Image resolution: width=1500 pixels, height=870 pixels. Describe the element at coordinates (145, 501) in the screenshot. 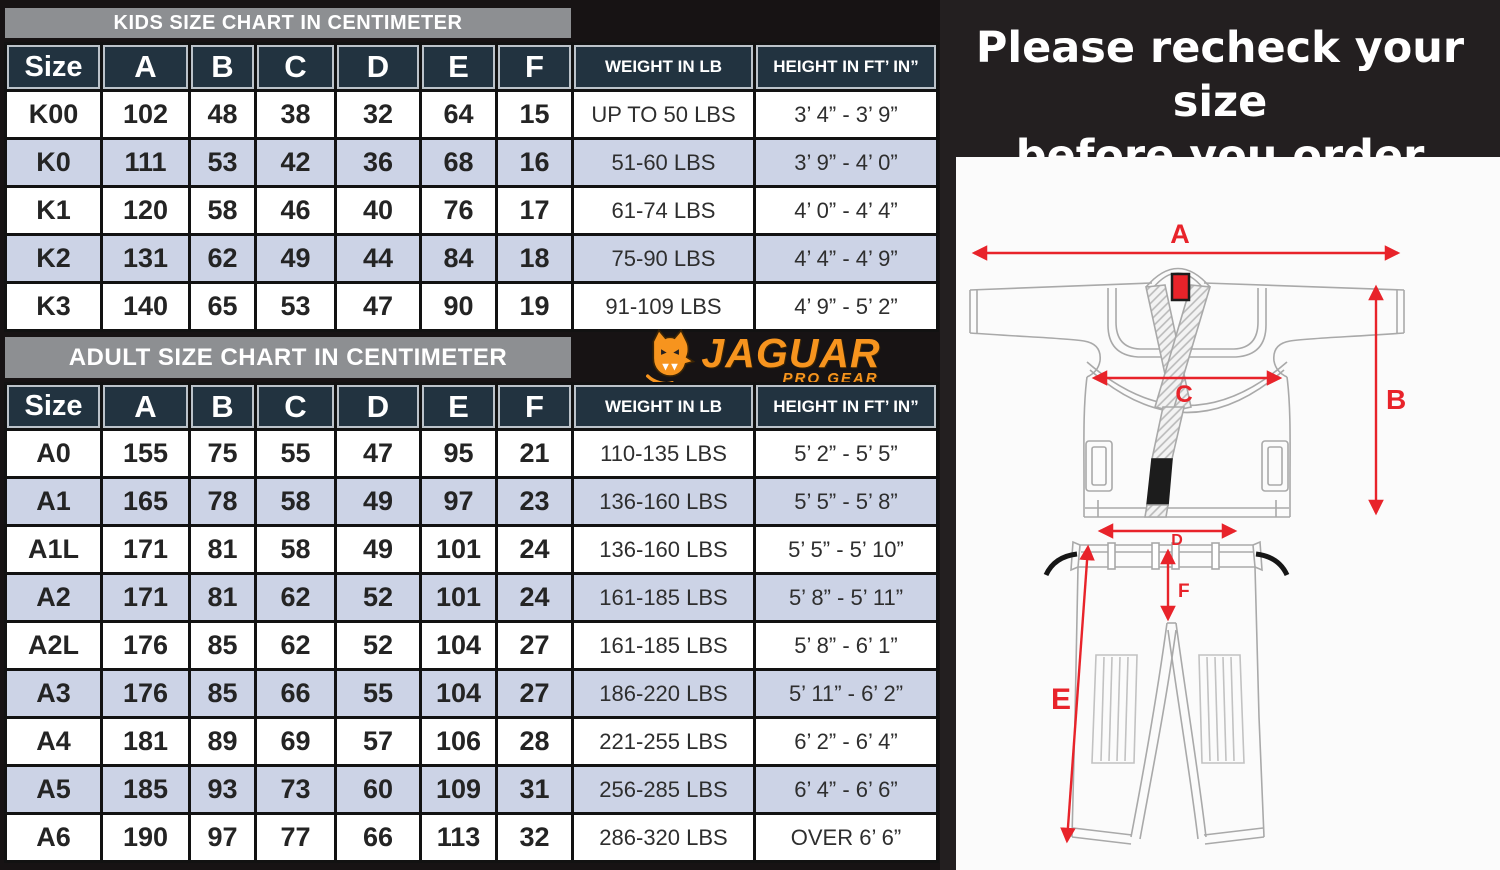

I see `table-cell: 165` at that location.